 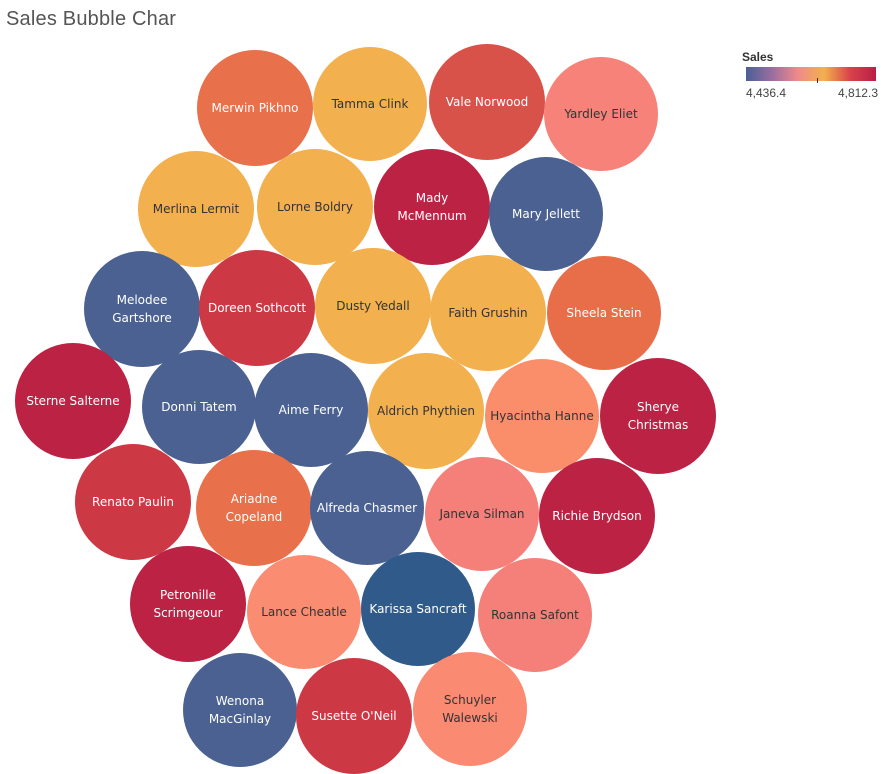 I want to click on bubble-label: Faith Grushin, so click(x=487, y=313).